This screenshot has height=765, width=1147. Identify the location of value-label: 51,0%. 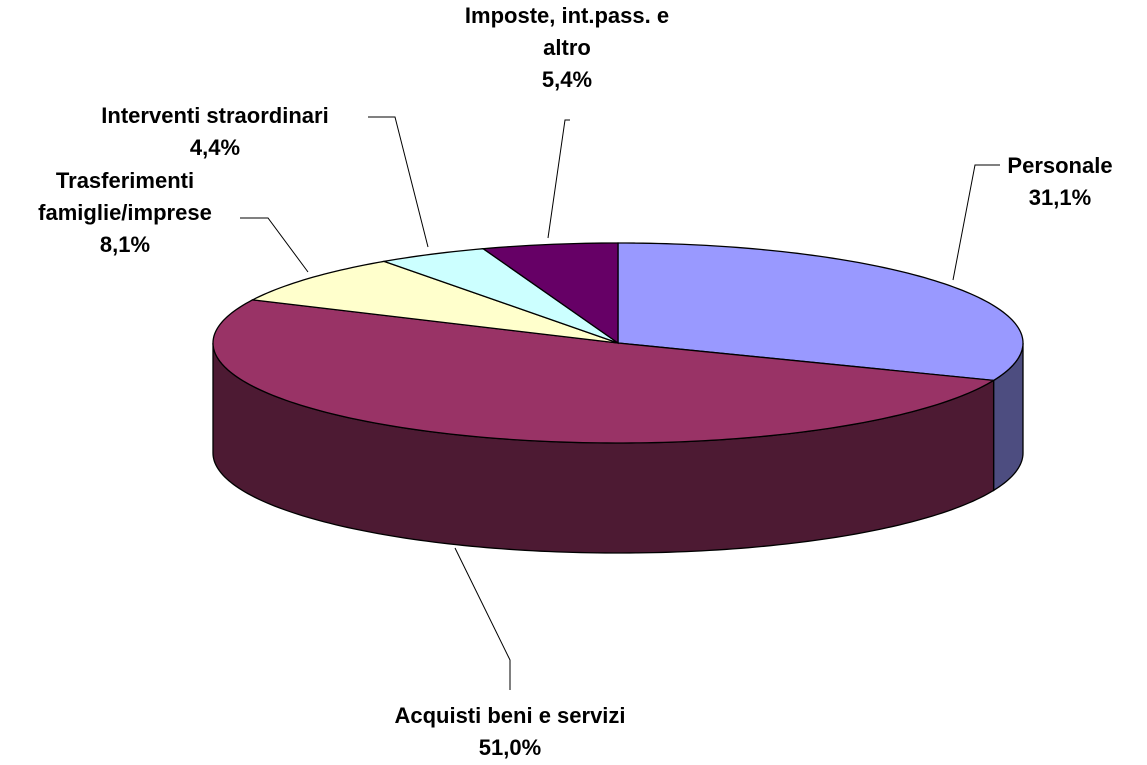
(510, 747).